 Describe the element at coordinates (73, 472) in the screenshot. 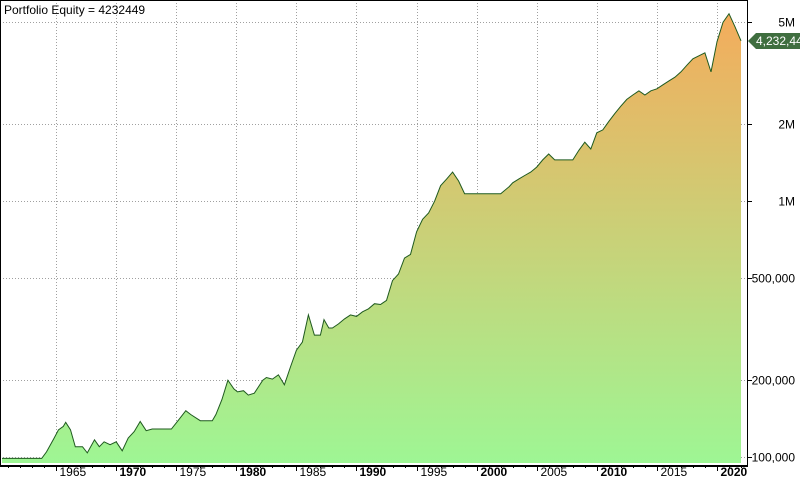

I see `x-tick-label: 1965` at that location.